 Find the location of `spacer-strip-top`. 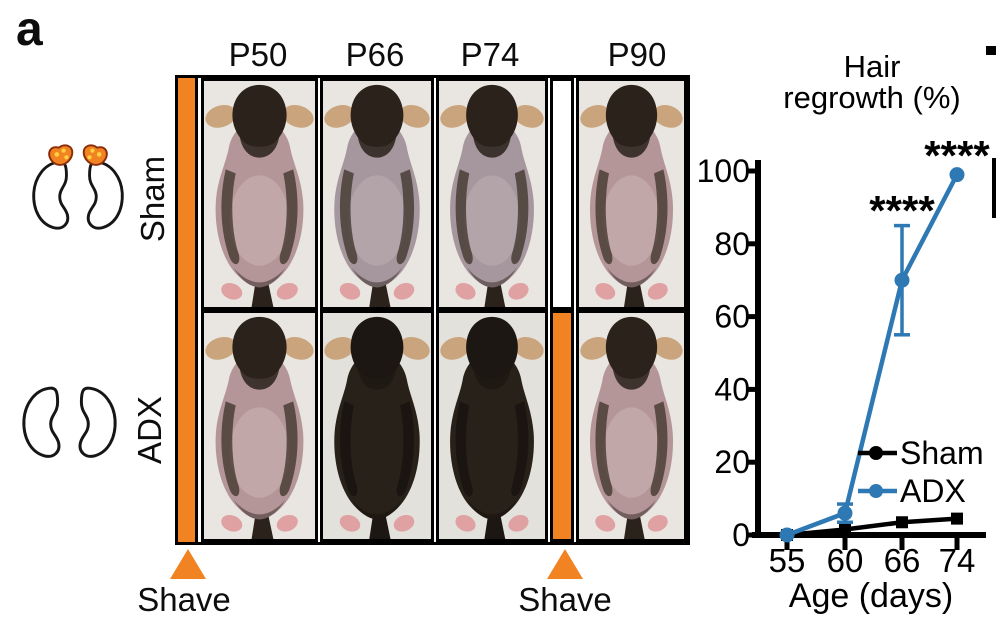

spacer-strip-top is located at coordinates (562, 194).